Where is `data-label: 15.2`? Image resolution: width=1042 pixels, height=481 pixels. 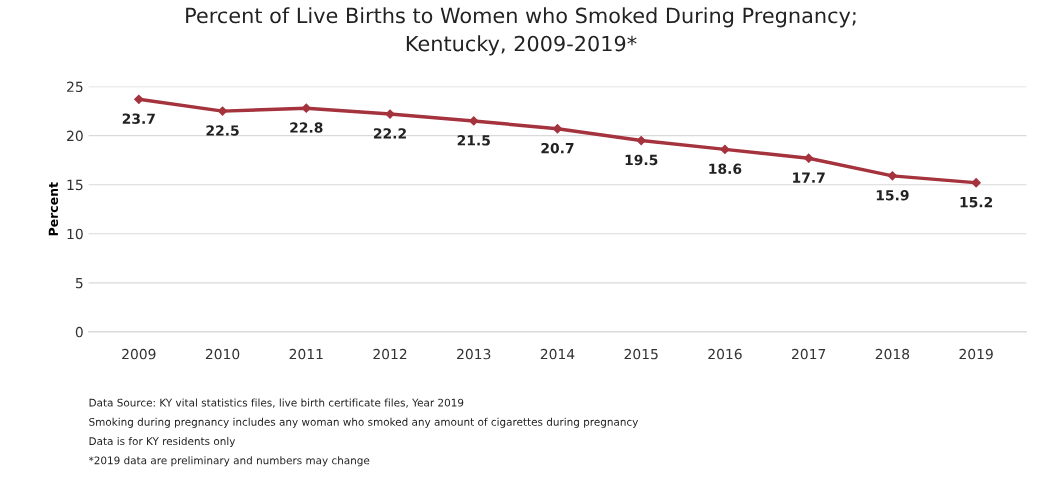
data-label: 15.2 is located at coordinates (976, 202).